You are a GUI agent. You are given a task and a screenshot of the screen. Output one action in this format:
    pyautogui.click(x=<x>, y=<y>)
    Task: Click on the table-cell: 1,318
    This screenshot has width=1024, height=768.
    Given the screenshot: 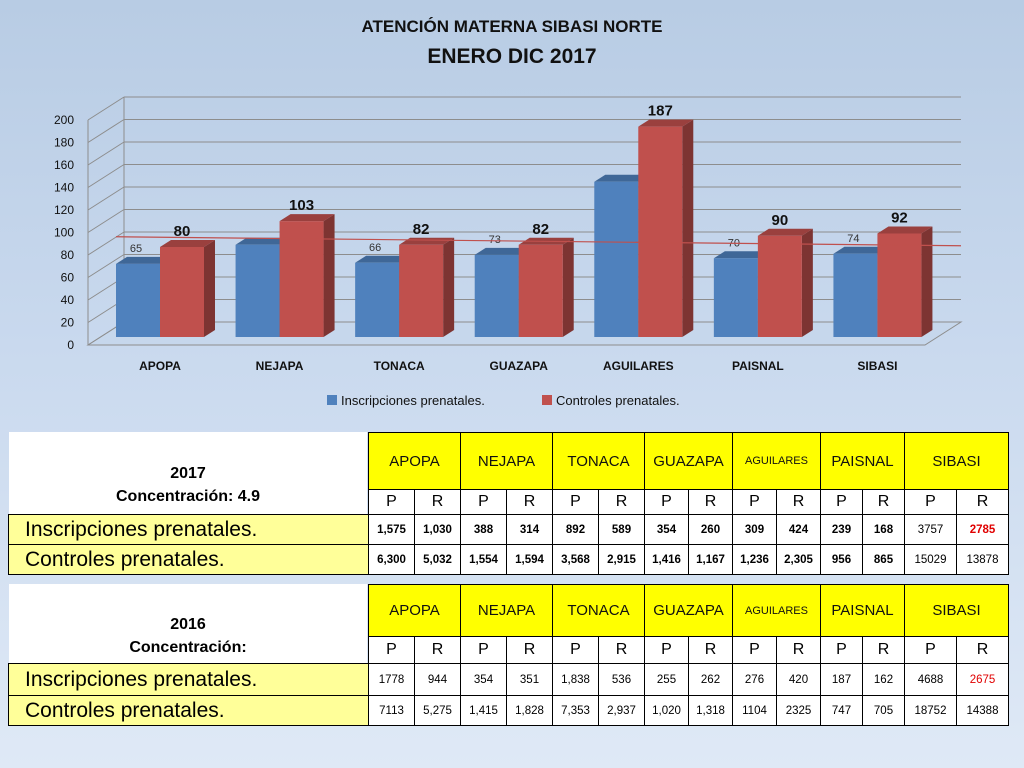 What is the action you would take?
    pyautogui.click(x=710, y=710)
    